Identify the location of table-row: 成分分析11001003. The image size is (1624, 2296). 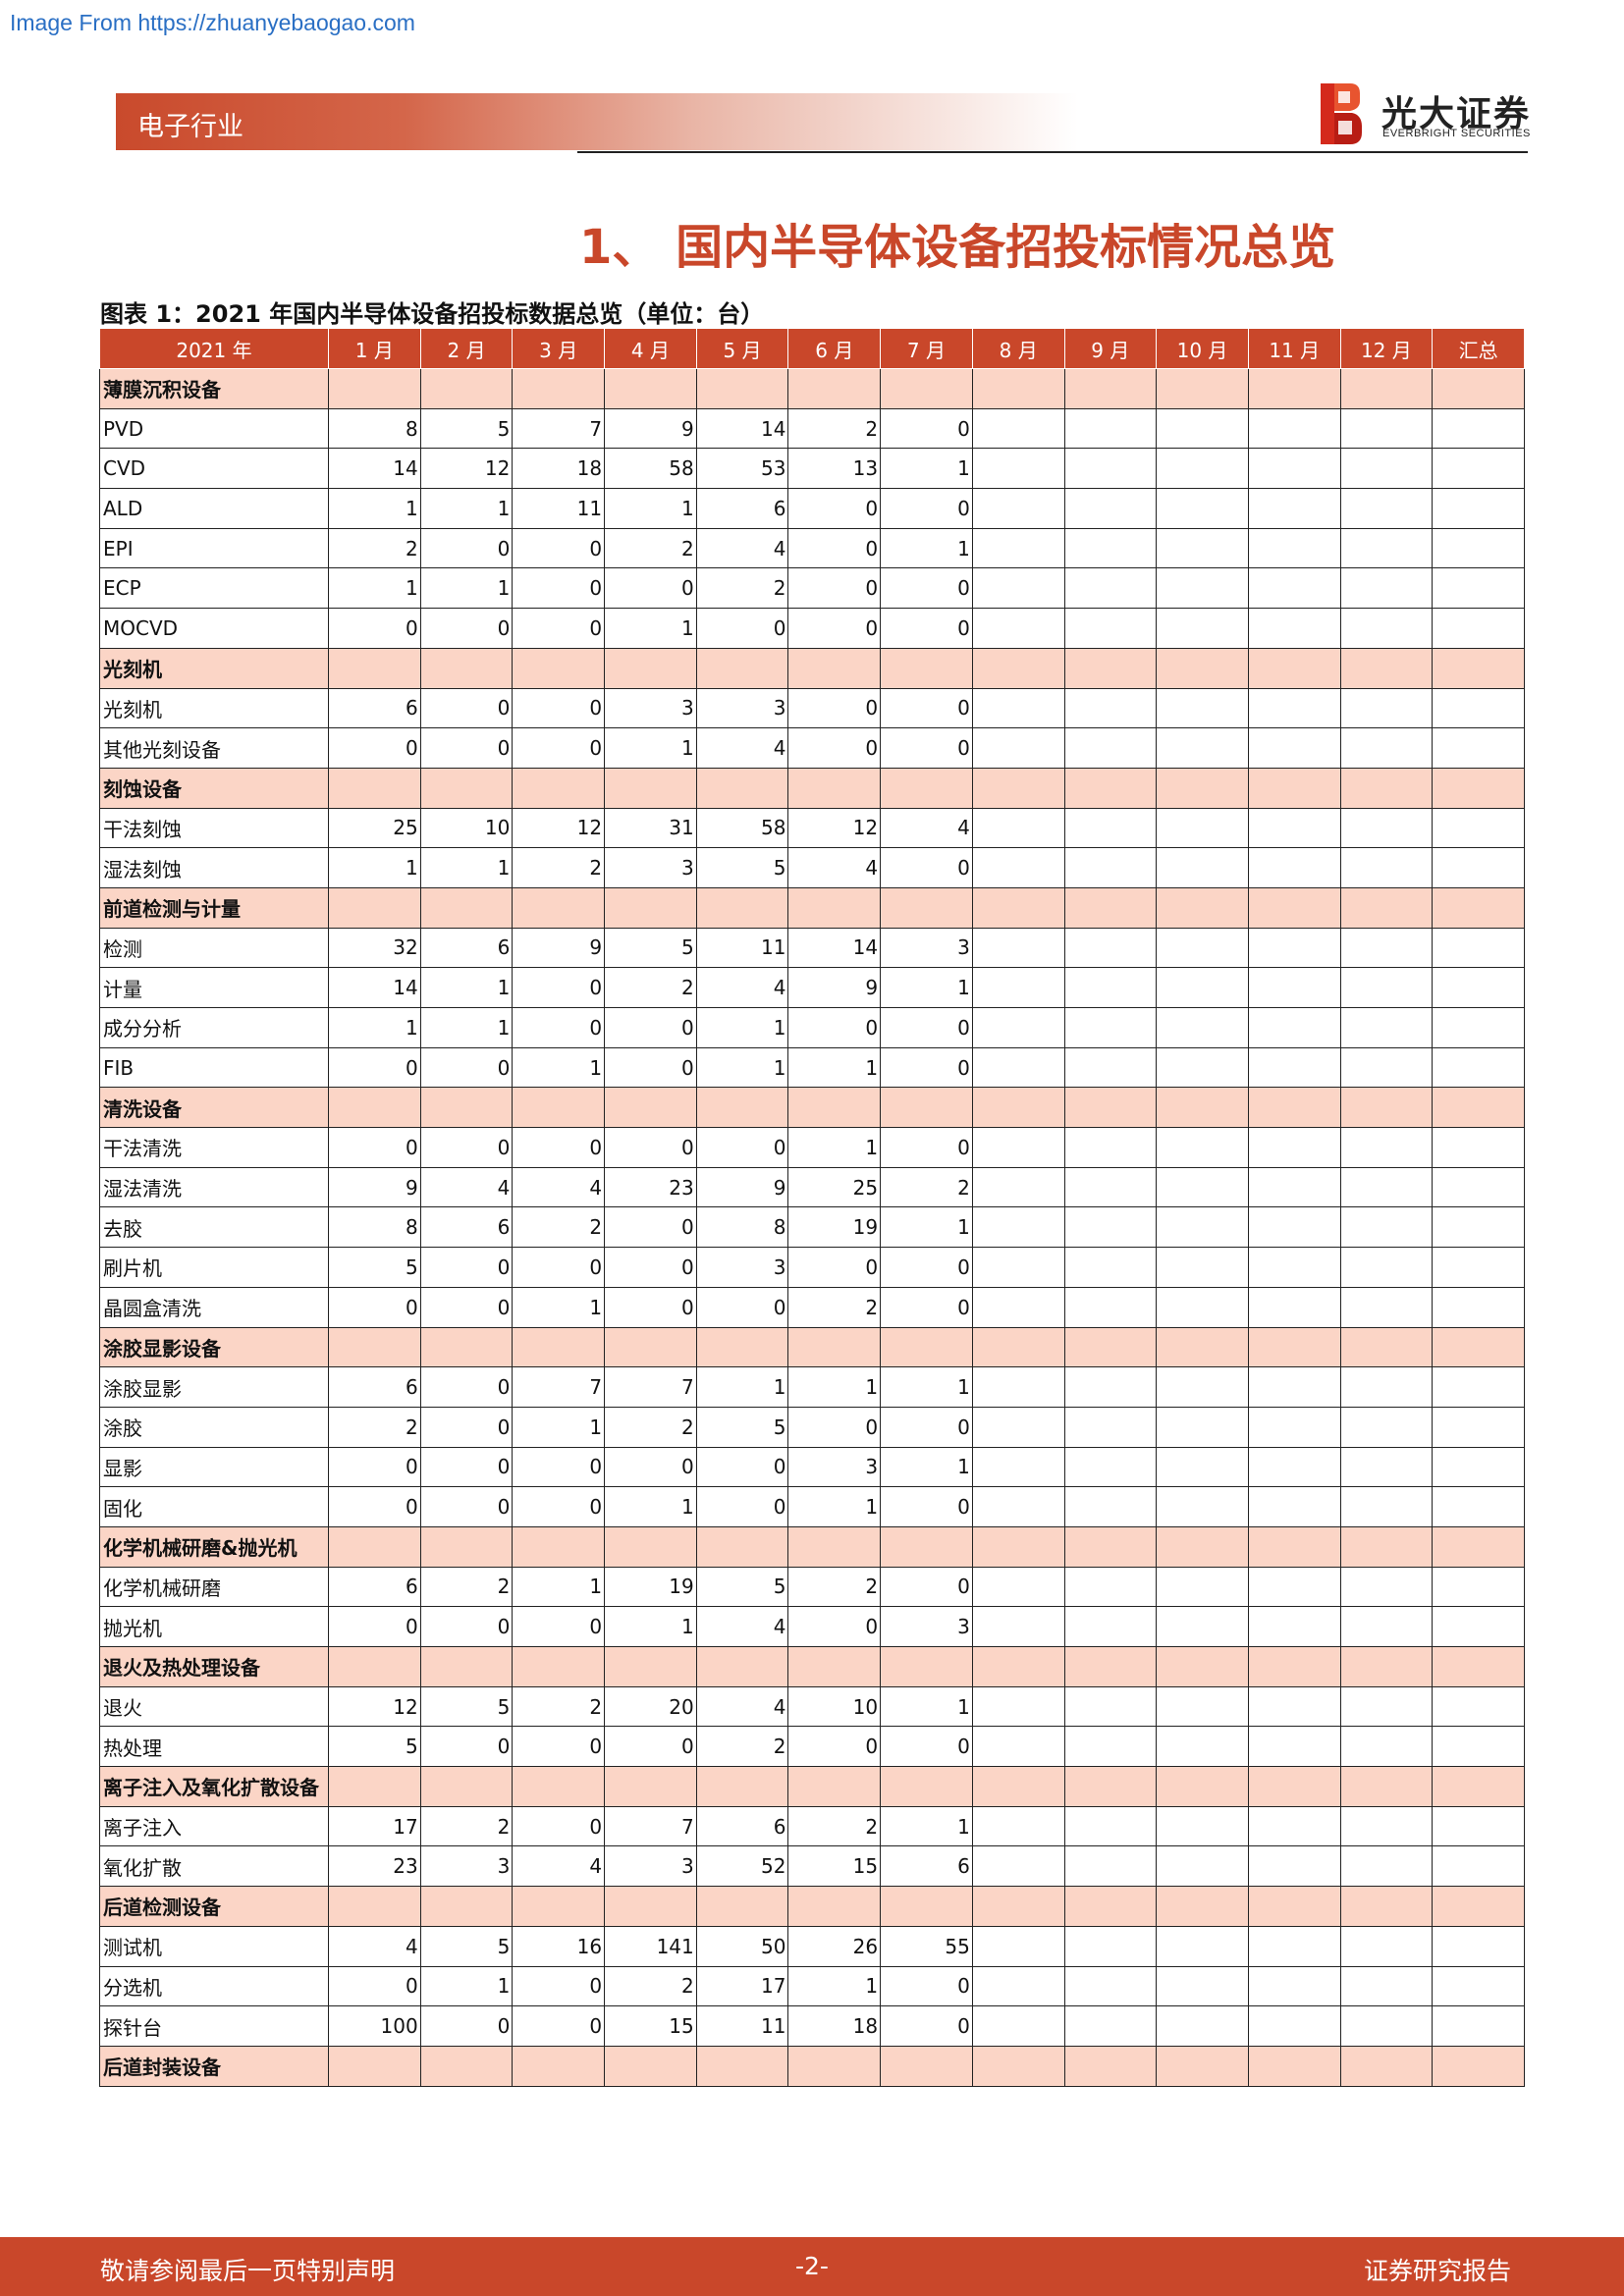
(812, 1028).